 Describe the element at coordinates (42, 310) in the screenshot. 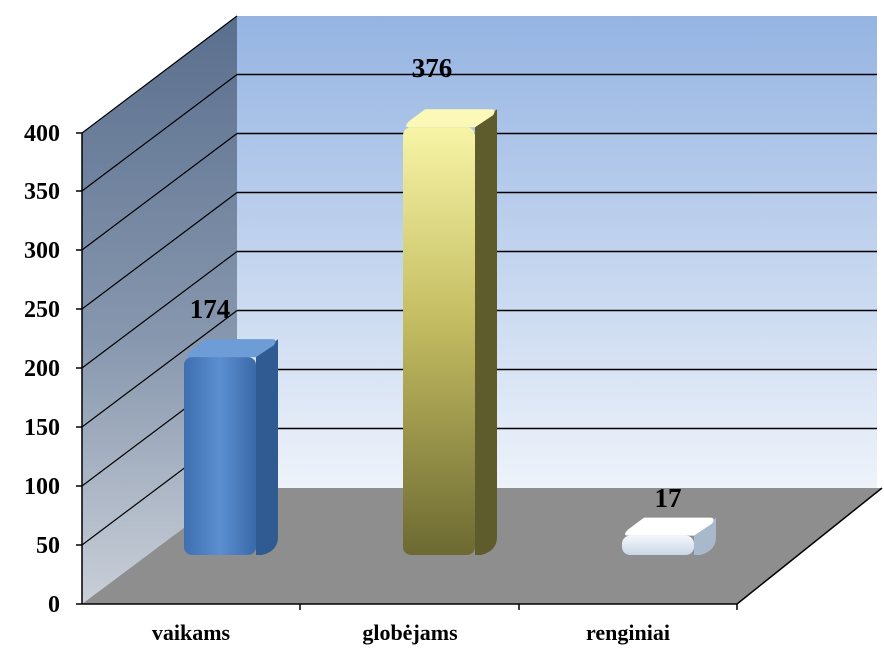

I see `y-tick-label: 250` at that location.